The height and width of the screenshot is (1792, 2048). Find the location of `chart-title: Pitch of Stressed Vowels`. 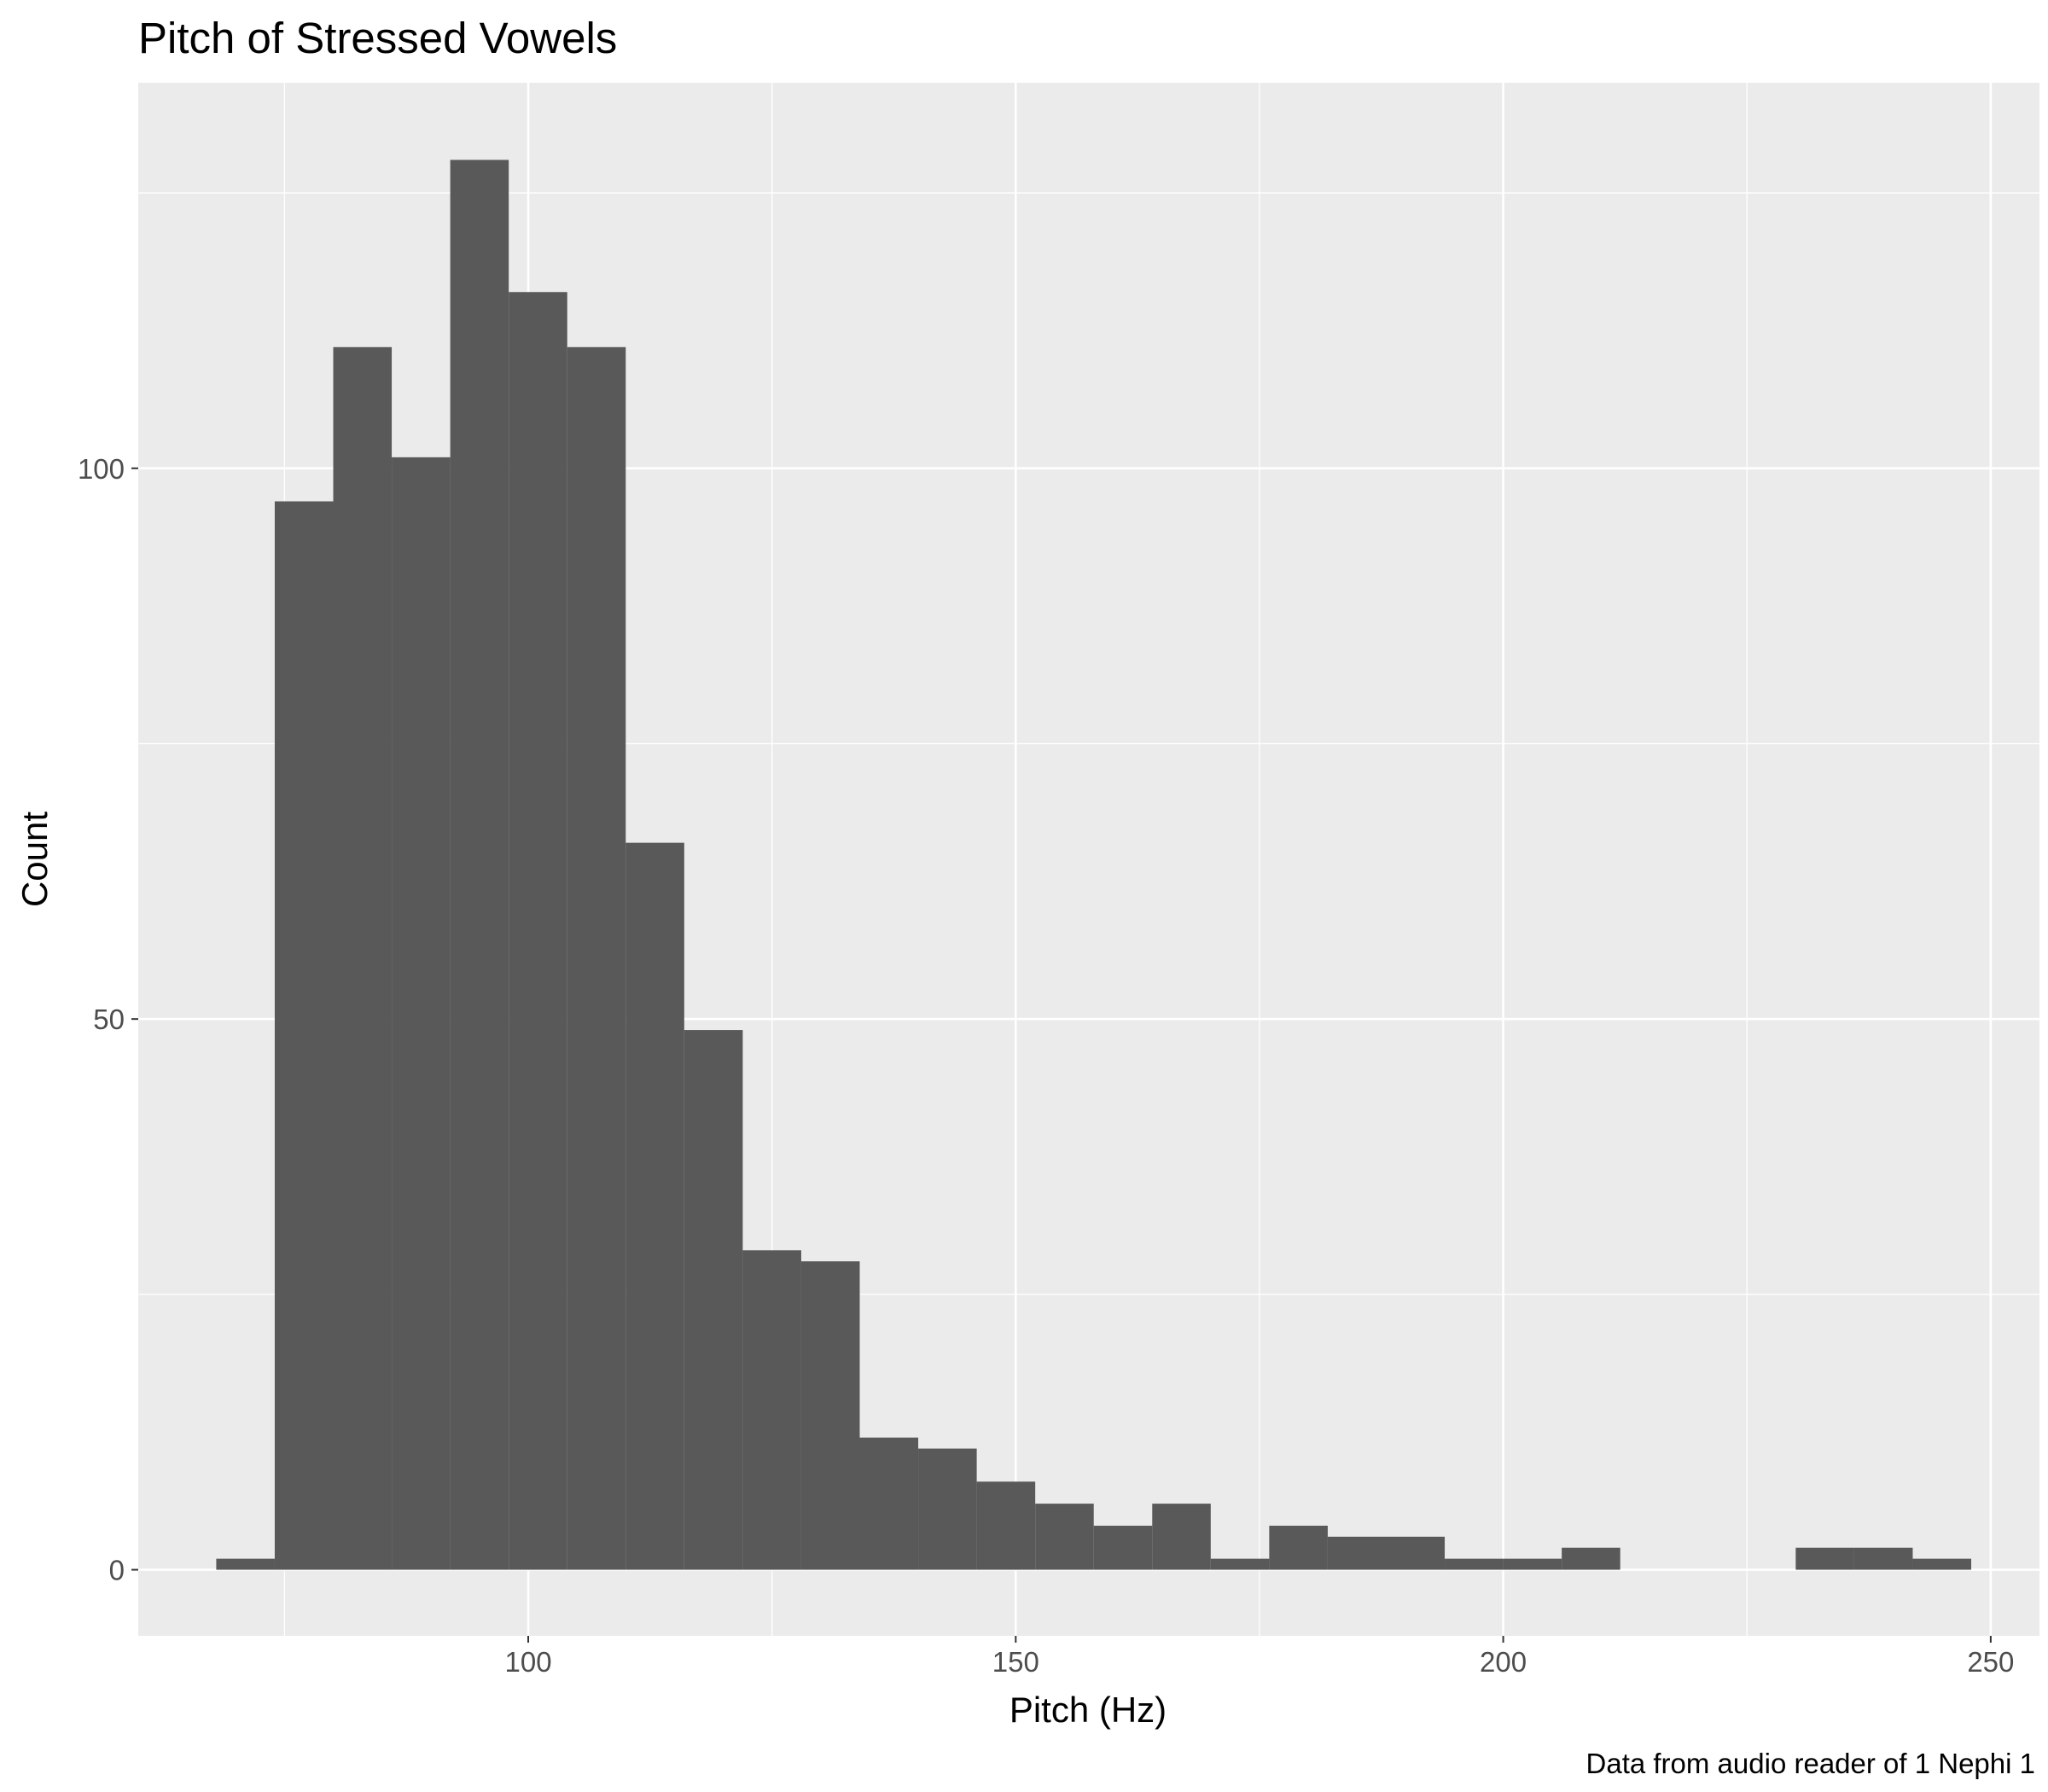

chart-title: Pitch of Stressed Vowels is located at coordinates (377, 38).